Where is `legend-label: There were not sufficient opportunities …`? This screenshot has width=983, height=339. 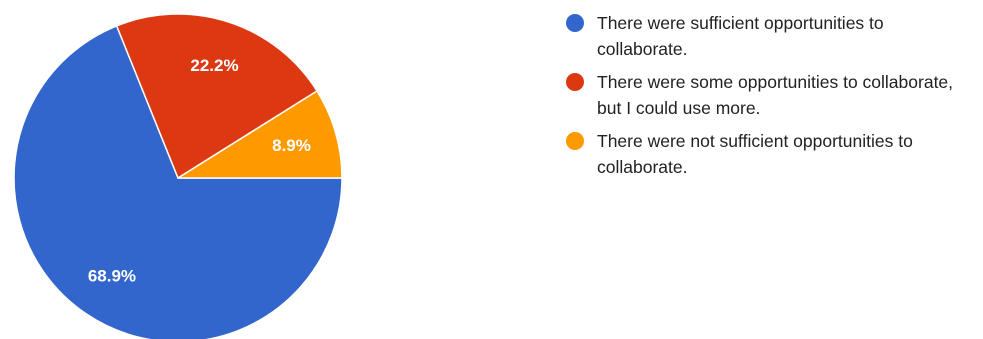 legend-label: There were not sufficient opportunities … is located at coordinates (755, 154).